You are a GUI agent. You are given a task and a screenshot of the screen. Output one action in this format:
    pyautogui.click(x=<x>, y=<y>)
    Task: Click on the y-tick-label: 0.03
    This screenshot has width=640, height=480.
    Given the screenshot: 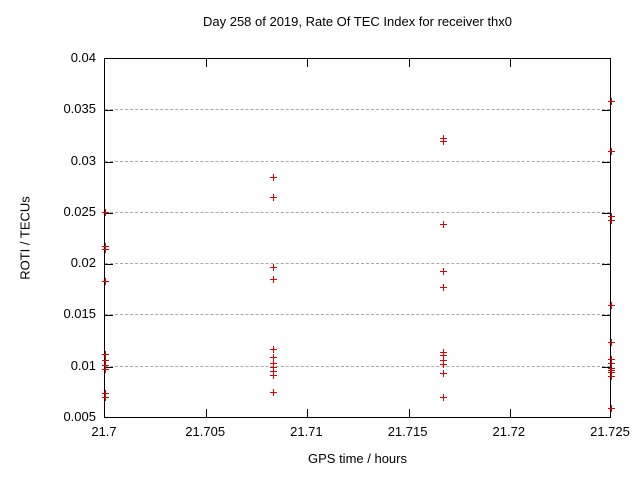 What is the action you would take?
    pyautogui.click(x=83, y=160)
    